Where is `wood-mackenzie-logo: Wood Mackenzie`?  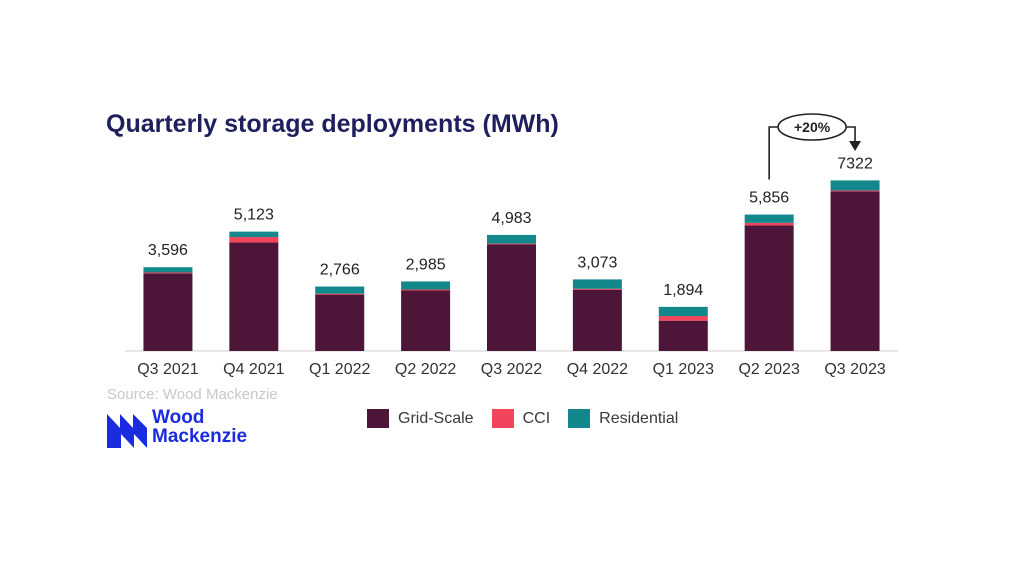 wood-mackenzie-logo: Wood Mackenzie is located at coordinates (192, 429).